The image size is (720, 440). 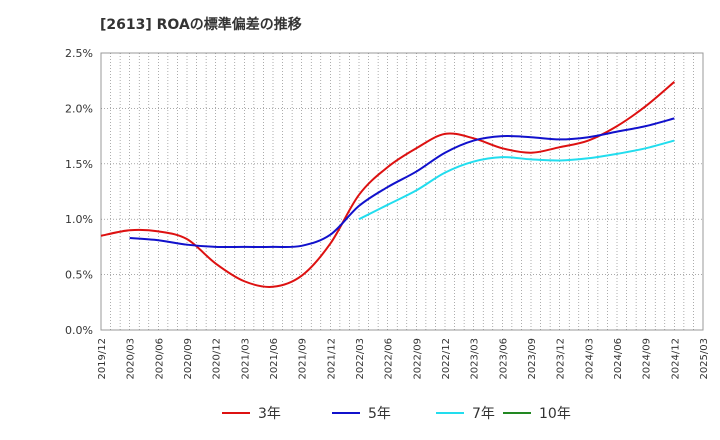 I want to click on y-tick-label: 1.5%, so click(x=79, y=164).